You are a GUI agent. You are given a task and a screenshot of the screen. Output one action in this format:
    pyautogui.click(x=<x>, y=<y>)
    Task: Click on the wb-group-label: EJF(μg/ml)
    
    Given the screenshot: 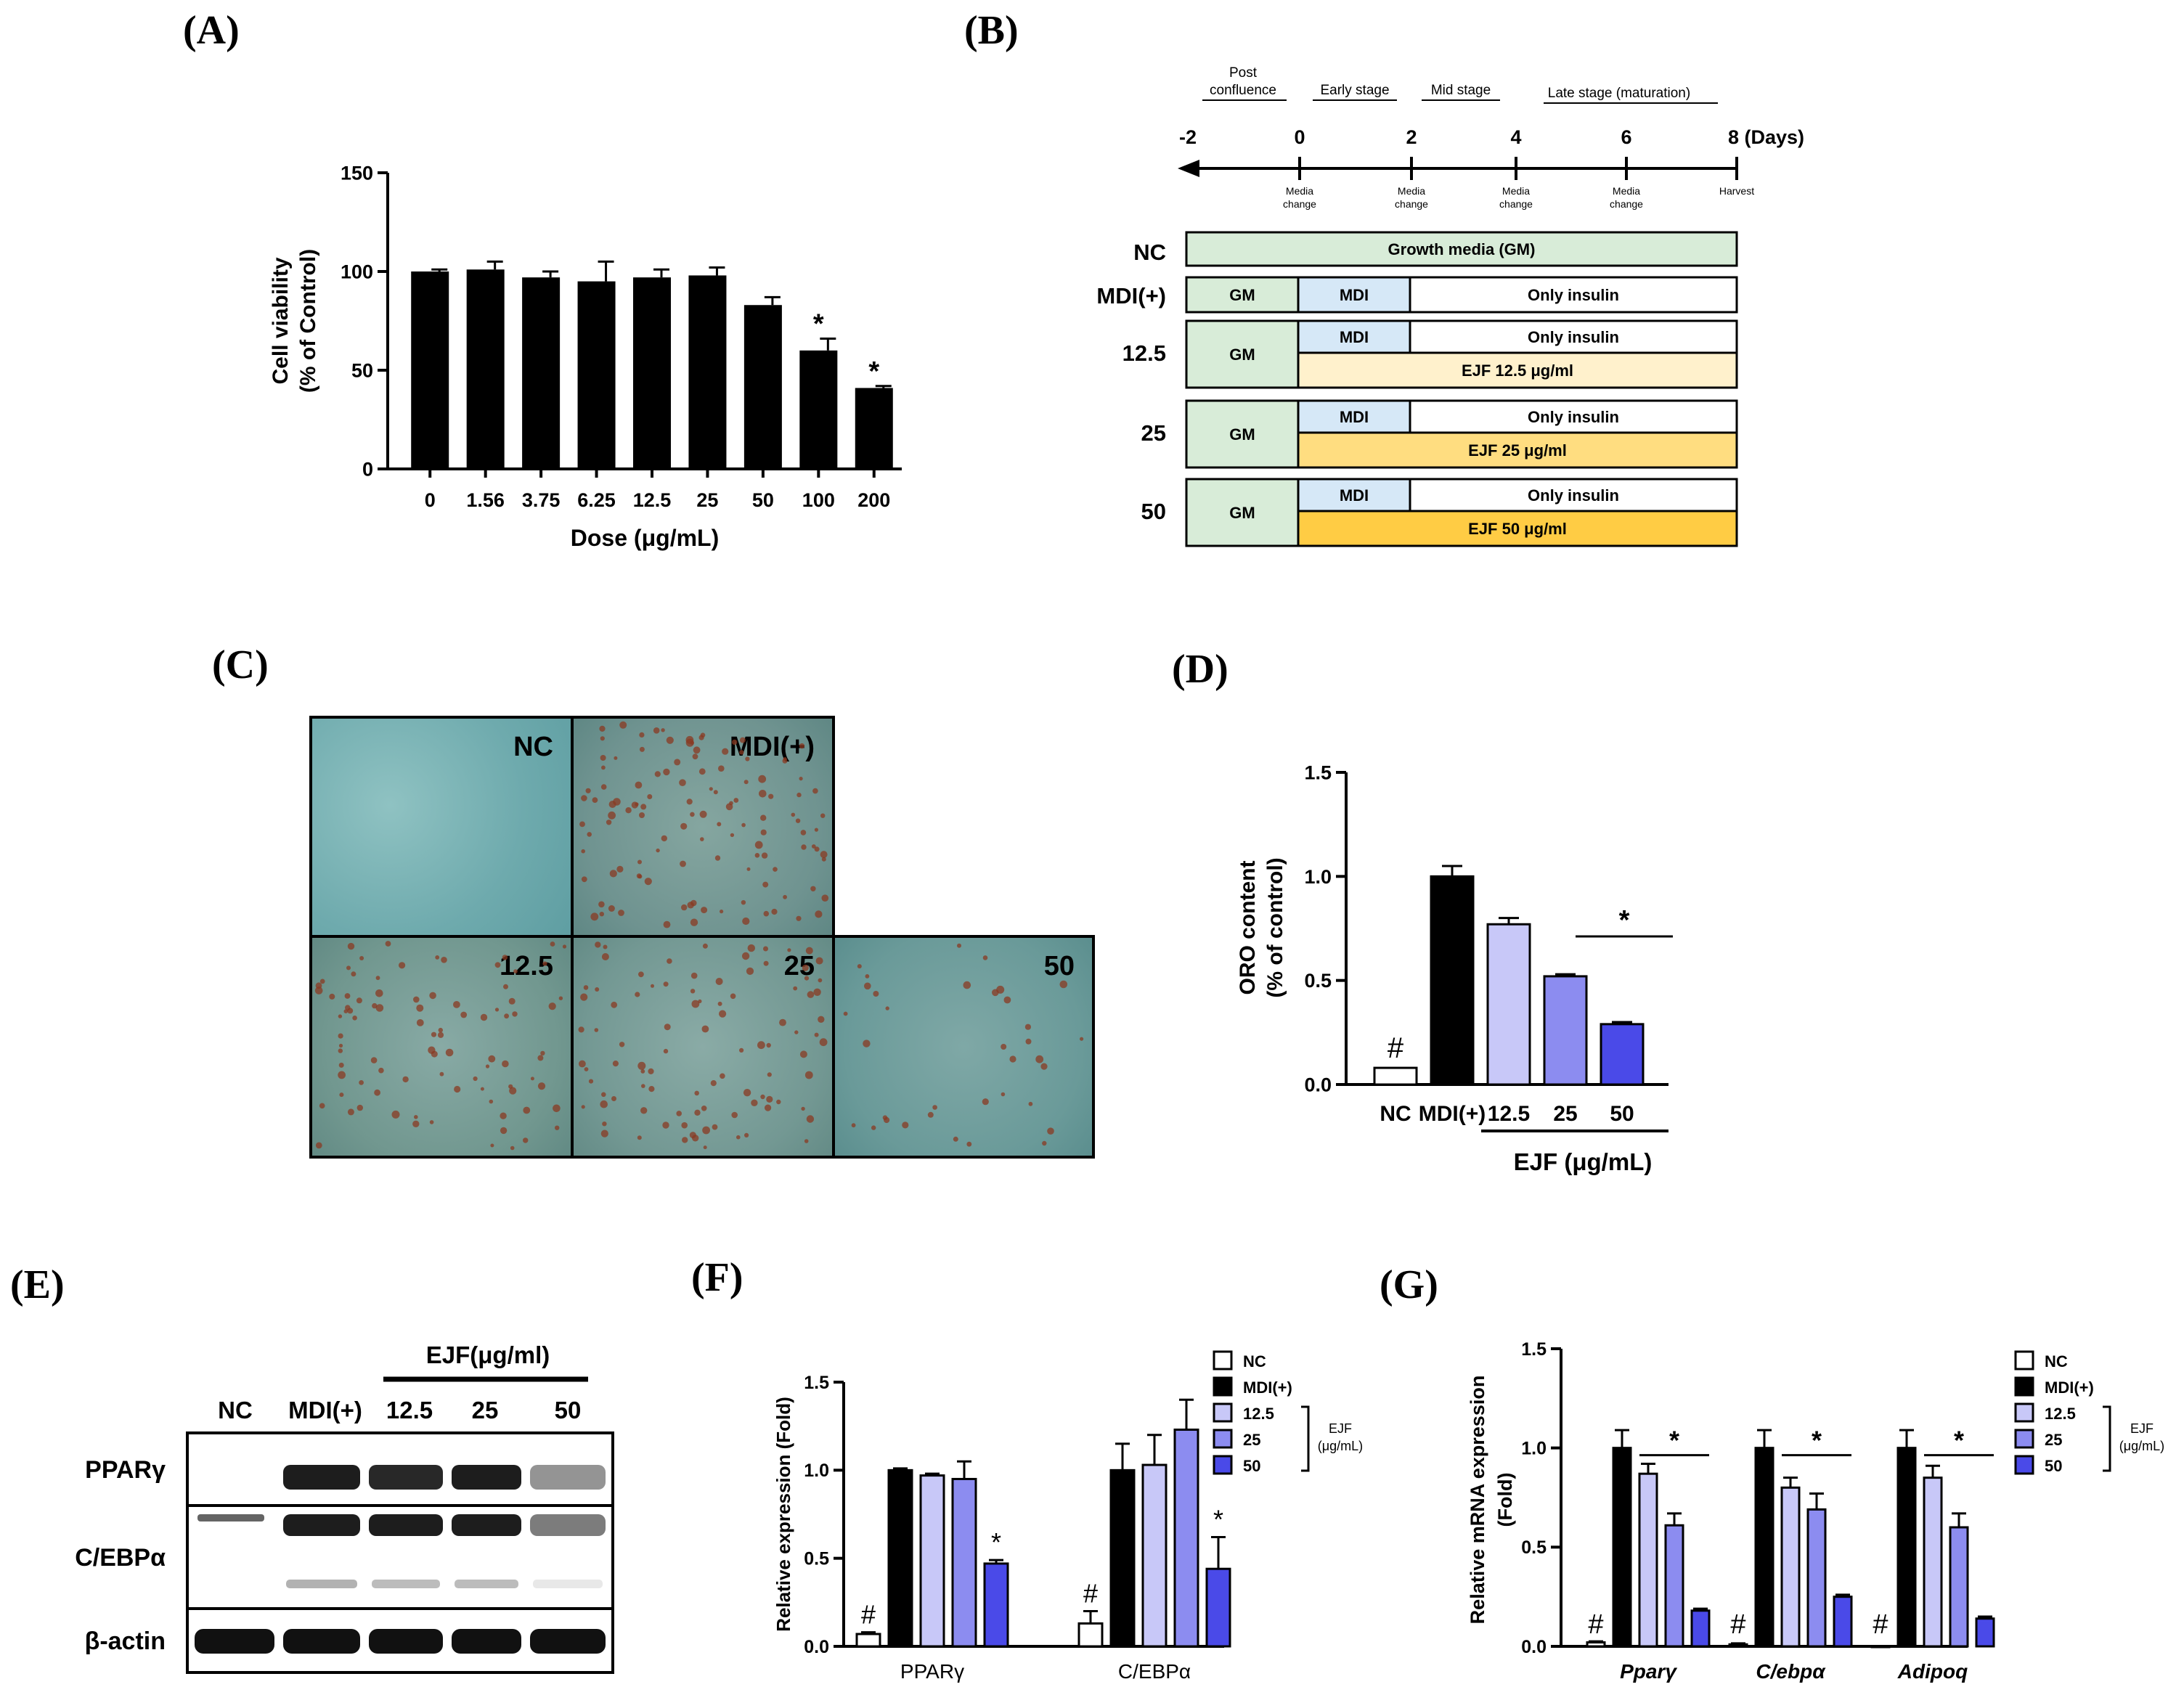 What is the action you would take?
    pyautogui.click(x=488, y=1354)
    